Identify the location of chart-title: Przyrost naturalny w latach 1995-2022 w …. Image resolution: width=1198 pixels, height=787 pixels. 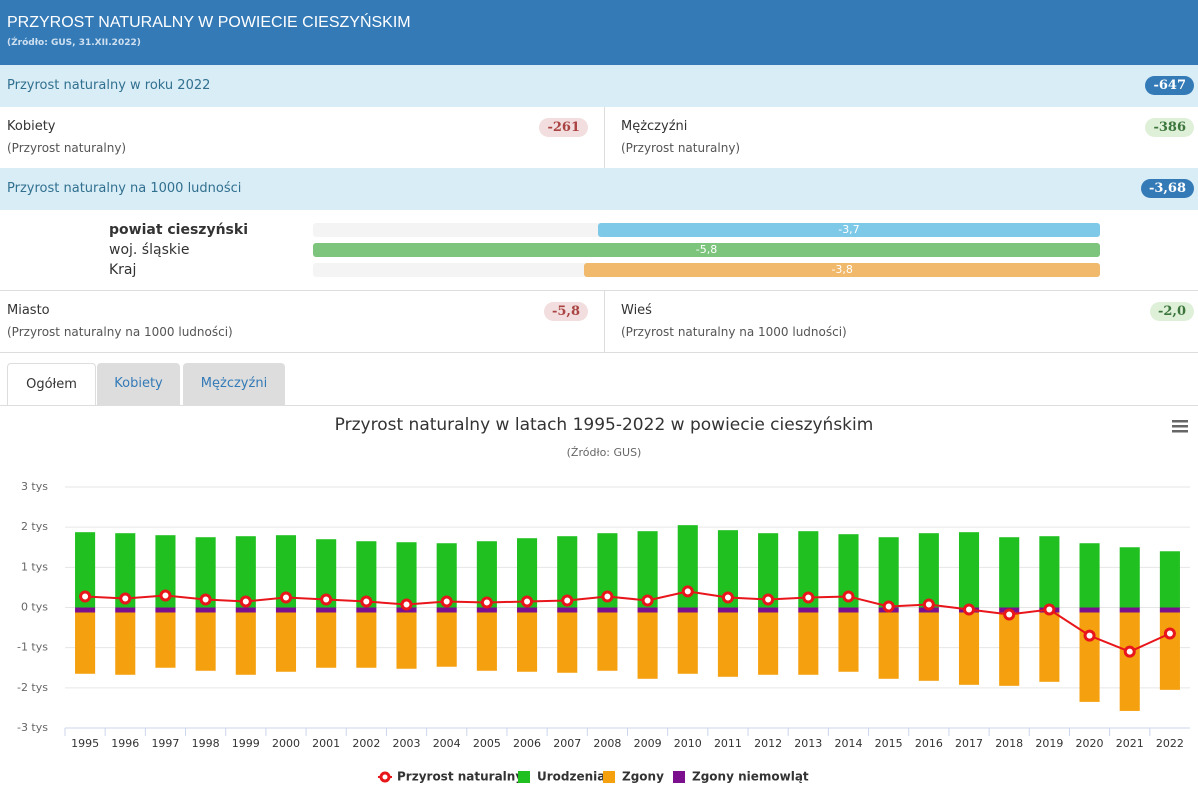
(604, 425).